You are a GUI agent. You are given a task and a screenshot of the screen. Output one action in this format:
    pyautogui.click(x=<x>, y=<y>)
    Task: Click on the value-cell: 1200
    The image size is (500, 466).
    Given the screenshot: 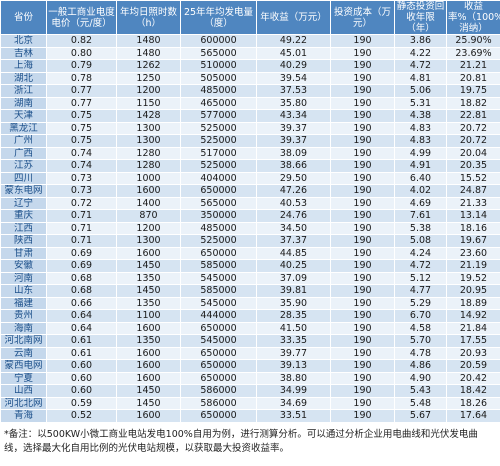 What is the action you would take?
    pyautogui.click(x=148, y=228)
    